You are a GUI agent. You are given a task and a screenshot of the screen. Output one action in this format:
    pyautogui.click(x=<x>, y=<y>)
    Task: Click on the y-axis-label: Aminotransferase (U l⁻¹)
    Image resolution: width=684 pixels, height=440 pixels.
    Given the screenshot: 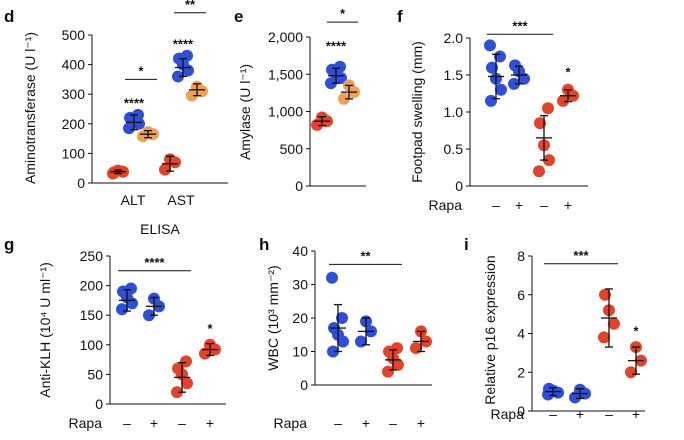 What is the action you would take?
    pyautogui.click(x=30, y=108)
    